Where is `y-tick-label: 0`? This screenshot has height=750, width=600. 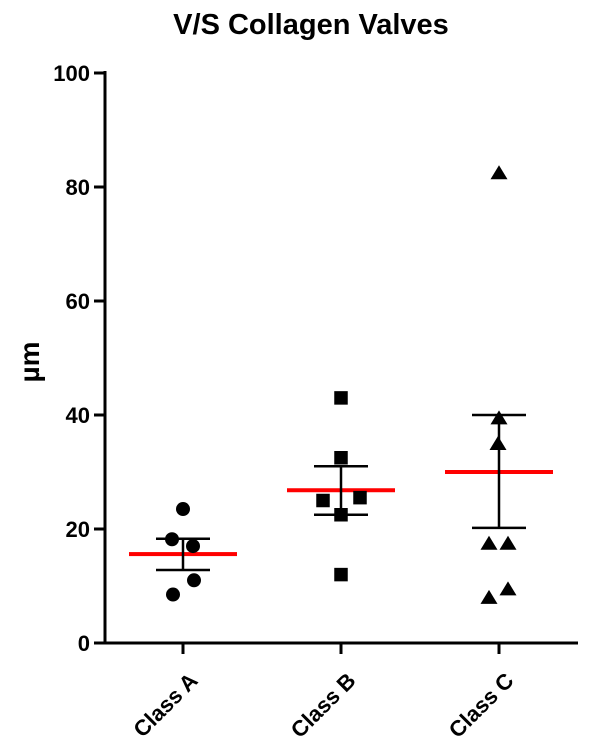
y-tick-label: 0 is located at coordinates (84, 643).